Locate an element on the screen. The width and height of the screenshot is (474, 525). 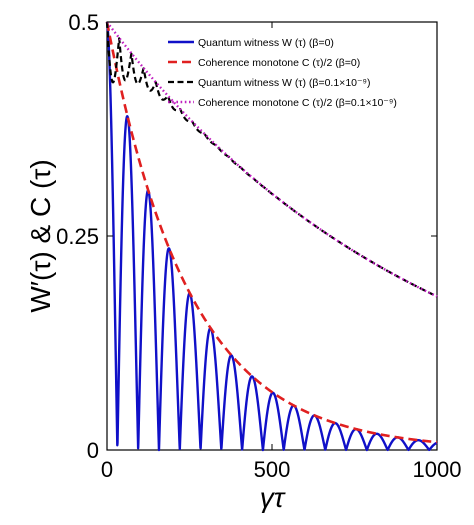
legend-label-2: Coherence monotone C (τ)/2 (β=0) is located at coordinates (279, 63).